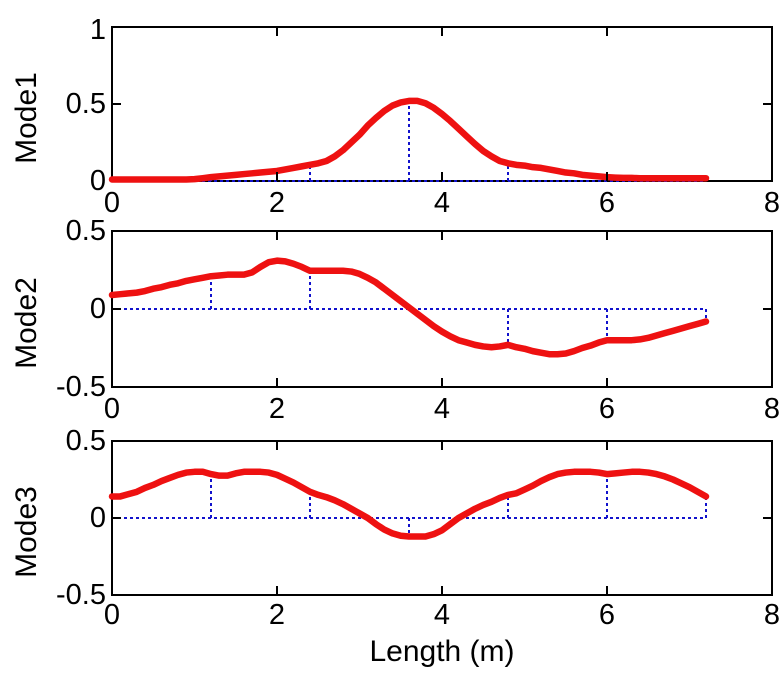 This screenshot has height=674, width=784. I want to click on plot3-ytick-m05: -0.5, so click(81, 595).